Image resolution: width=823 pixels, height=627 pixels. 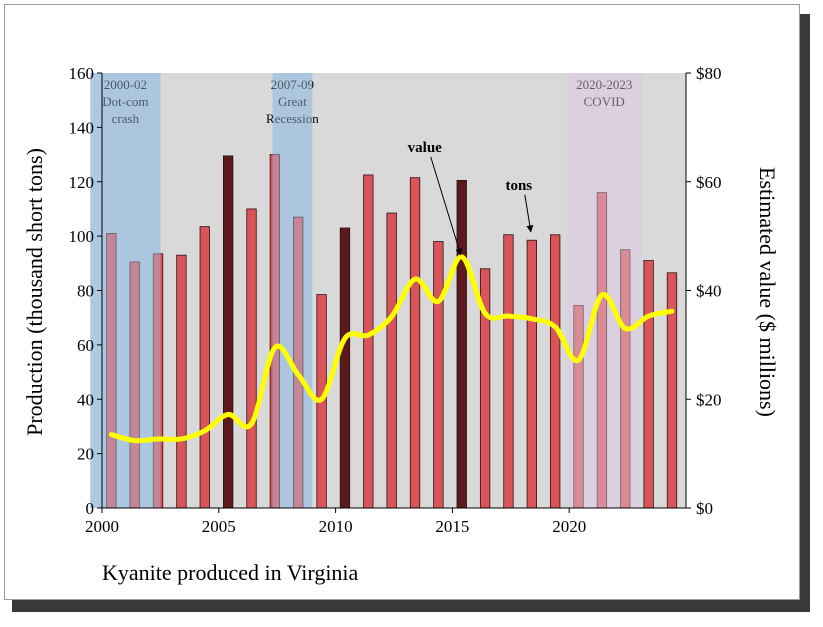 What do you see at coordinates (709, 73) in the screenshot?
I see `y-right-tick-label: $80` at bounding box center [709, 73].